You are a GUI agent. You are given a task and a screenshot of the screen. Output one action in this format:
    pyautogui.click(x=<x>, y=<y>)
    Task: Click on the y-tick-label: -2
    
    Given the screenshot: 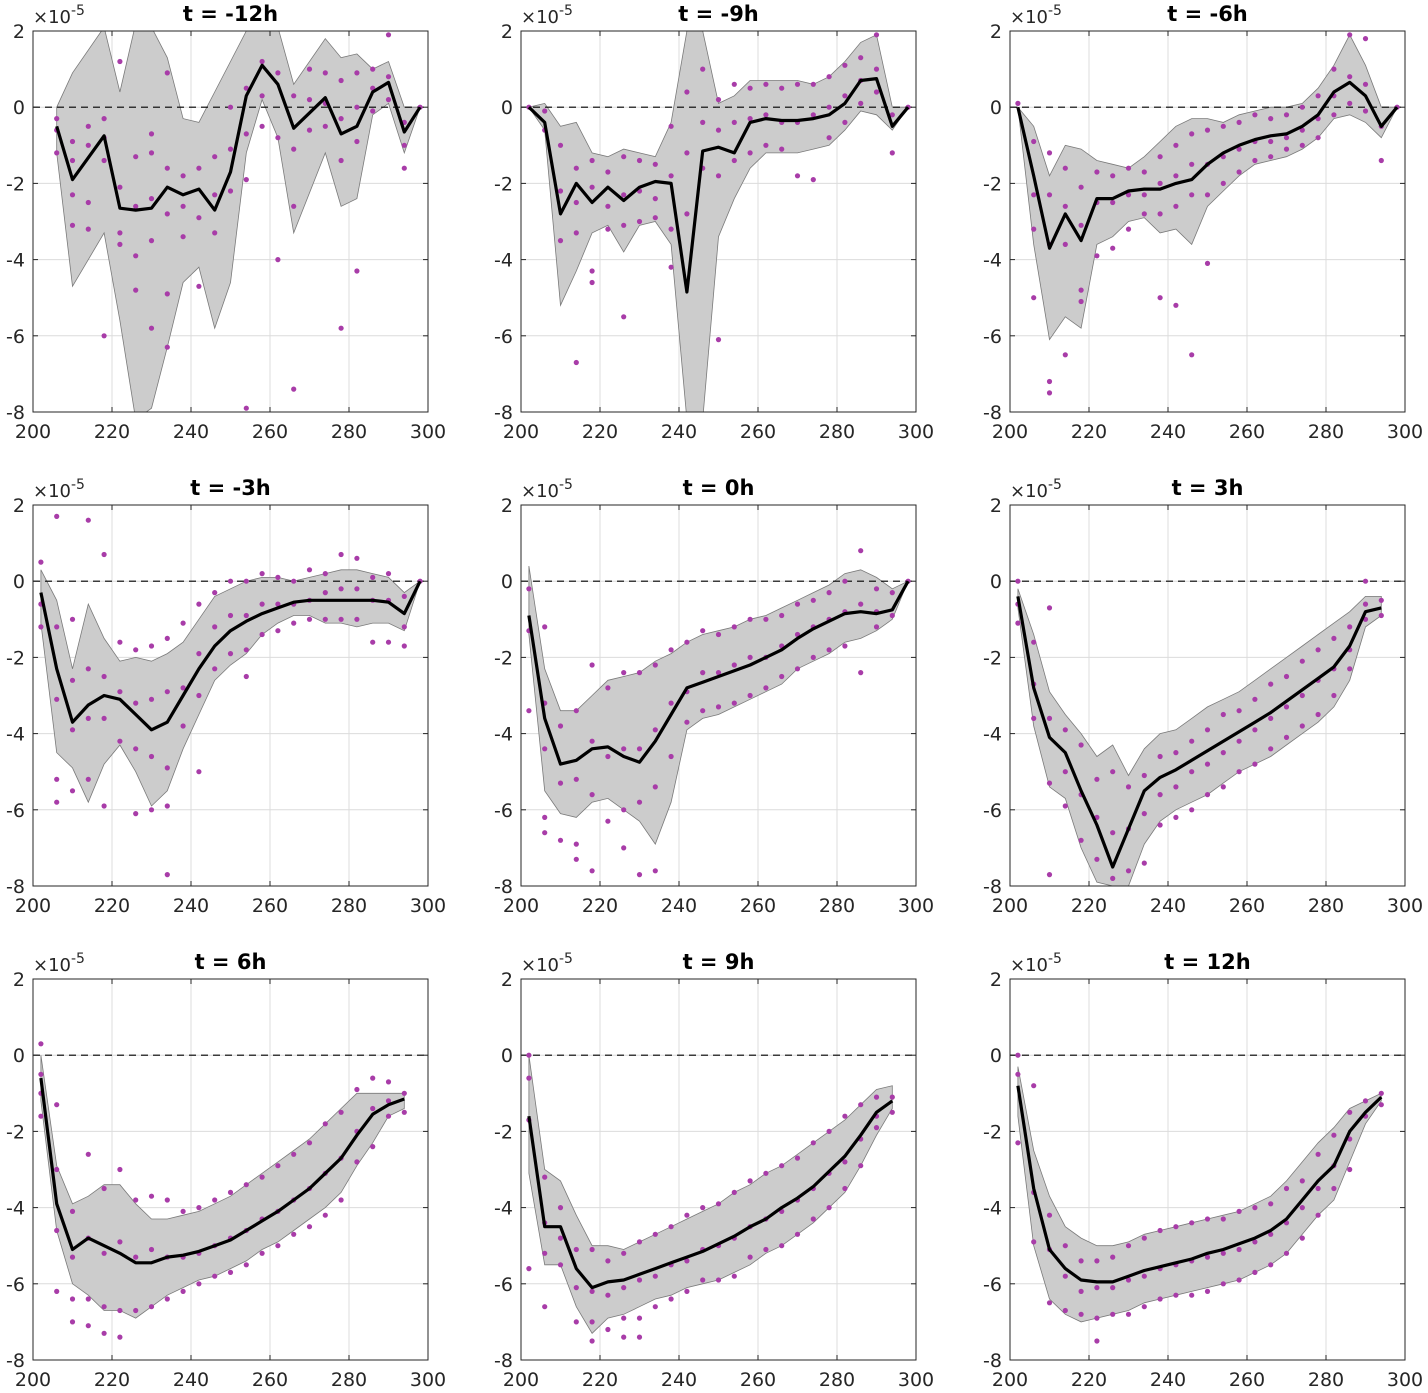 What is the action you would take?
    pyautogui.click(x=503, y=1132)
    